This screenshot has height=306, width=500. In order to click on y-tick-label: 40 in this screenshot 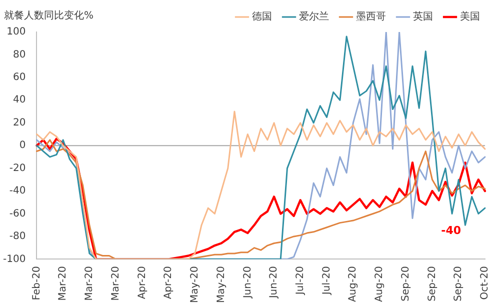, I will do `click(19, 100)`.